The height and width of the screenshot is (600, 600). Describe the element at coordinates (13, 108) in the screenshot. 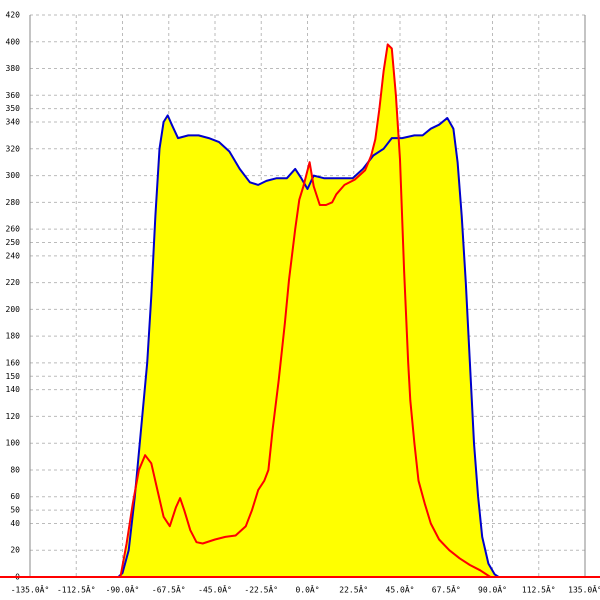

I see `y-tick-label: 350` at that location.